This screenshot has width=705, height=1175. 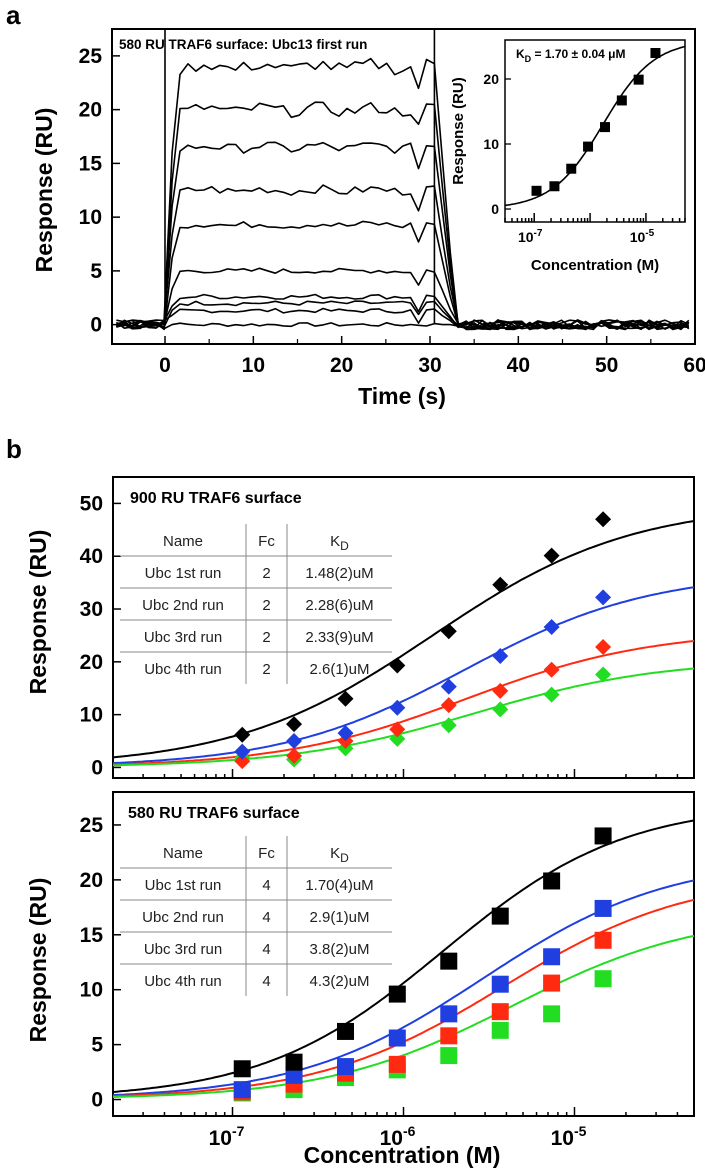 What do you see at coordinates (99, 191) in the screenshot?
I see `panel-a-y-ticks: 0 5 10 15 20 25` at bounding box center [99, 191].